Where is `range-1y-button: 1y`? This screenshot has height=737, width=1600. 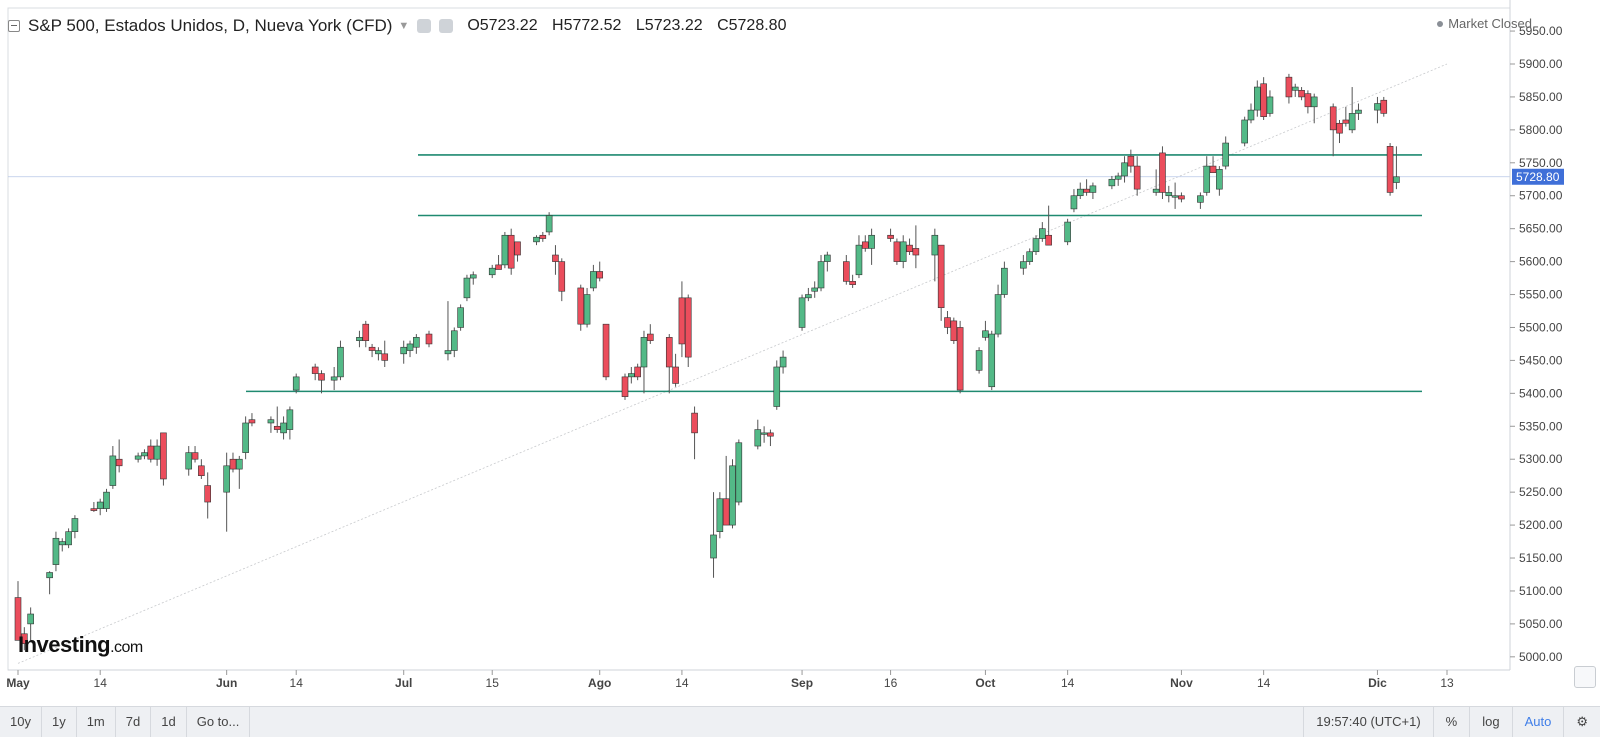 range-1y-button: 1y is located at coordinates (59, 722).